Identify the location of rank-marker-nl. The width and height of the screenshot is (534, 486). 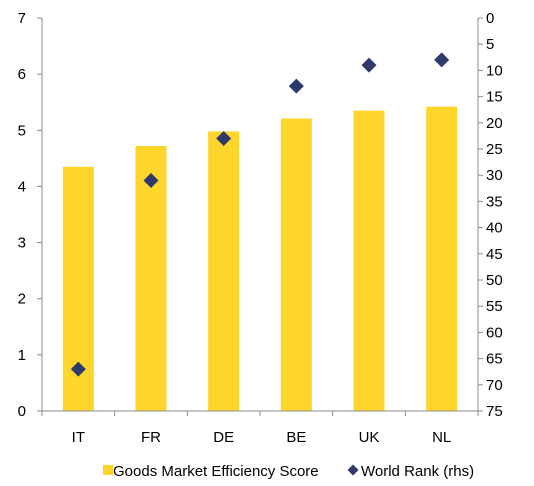
(442, 60).